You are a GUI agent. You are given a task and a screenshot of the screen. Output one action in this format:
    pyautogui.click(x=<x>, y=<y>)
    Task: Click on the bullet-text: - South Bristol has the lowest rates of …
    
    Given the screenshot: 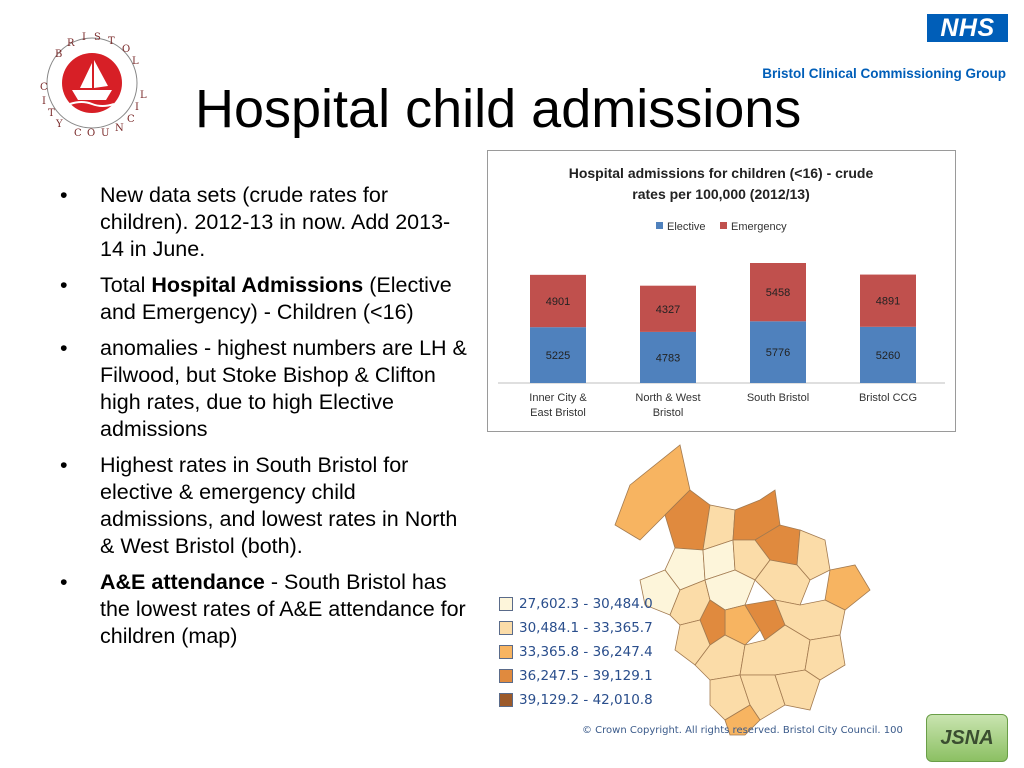 What is the action you would take?
    pyautogui.click(x=283, y=609)
    